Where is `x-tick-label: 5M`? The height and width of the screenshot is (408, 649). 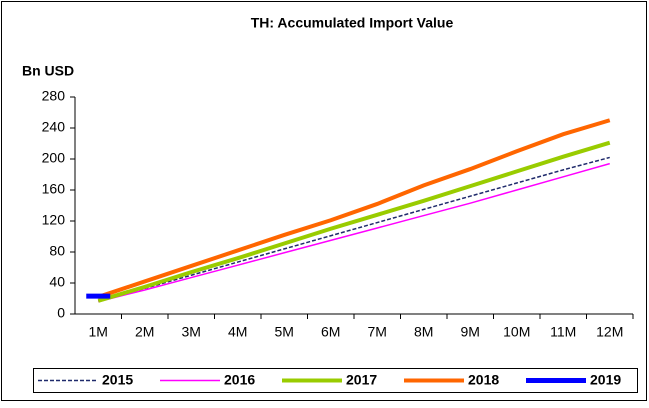 x-tick-label: 5M is located at coordinates (284, 332).